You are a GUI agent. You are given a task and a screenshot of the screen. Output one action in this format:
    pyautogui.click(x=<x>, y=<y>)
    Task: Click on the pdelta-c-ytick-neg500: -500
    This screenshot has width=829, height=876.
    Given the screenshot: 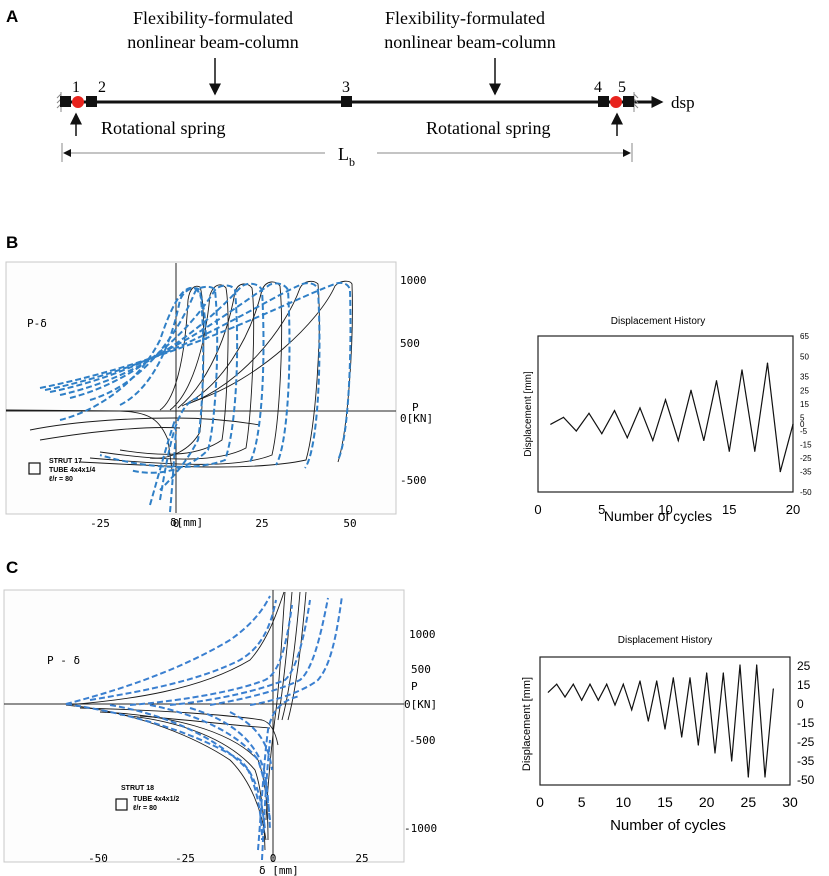 What is the action you would take?
    pyautogui.click(x=422, y=740)
    